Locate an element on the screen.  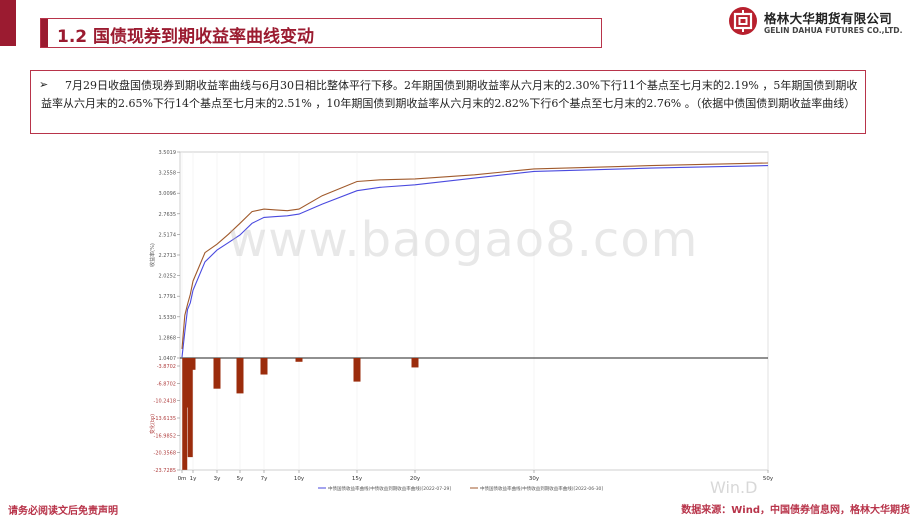
upper-y-tick-label: 3.2558 is located at coordinates (168, 174).